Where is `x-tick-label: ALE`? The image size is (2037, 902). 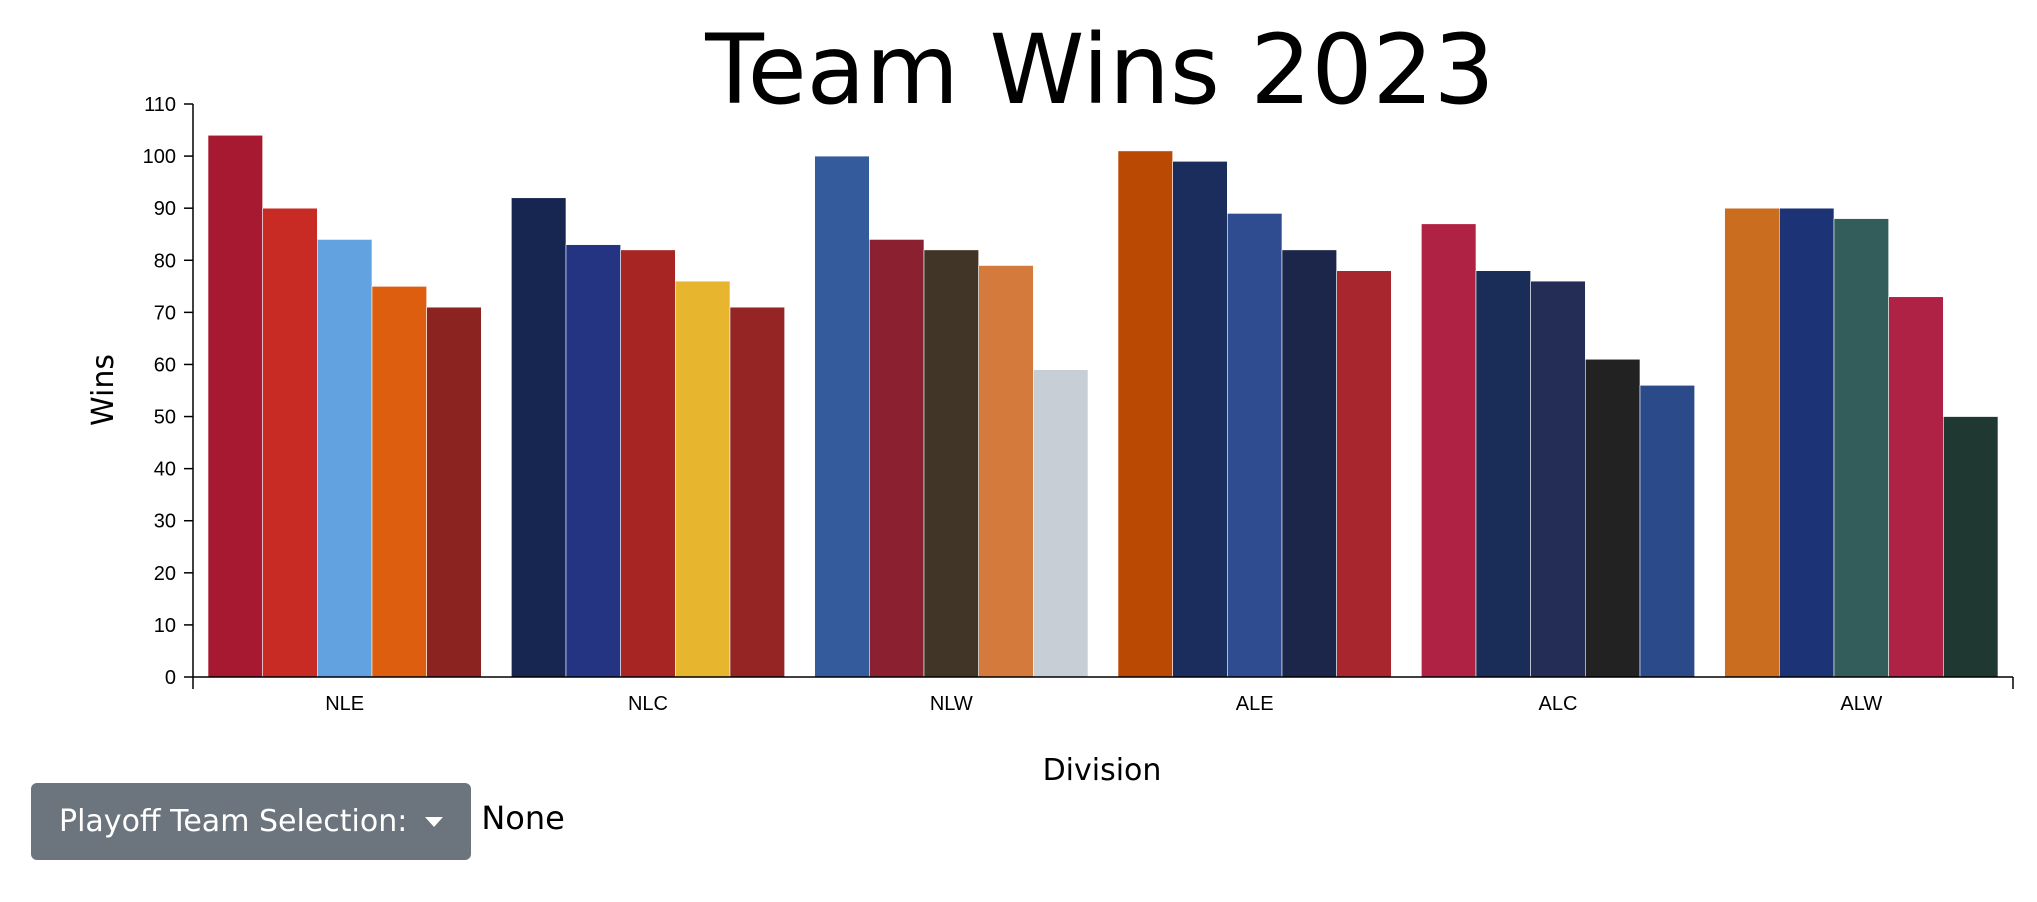 x-tick-label: ALE is located at coordinates (1255, 704).